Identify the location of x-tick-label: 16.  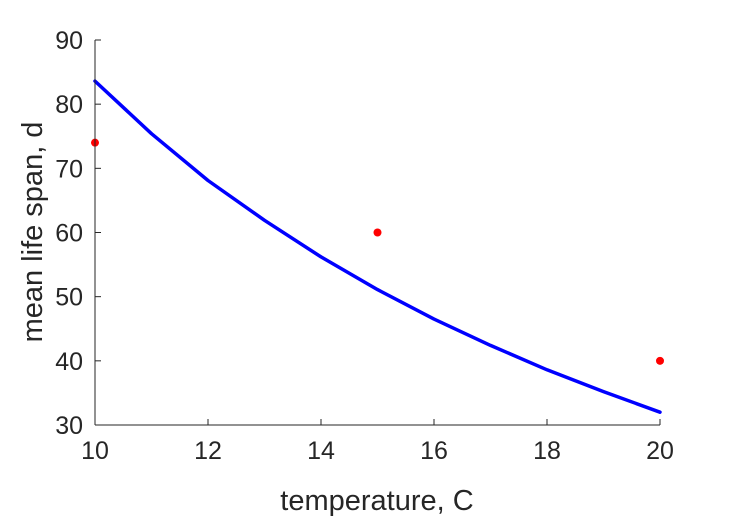
(434, 451).